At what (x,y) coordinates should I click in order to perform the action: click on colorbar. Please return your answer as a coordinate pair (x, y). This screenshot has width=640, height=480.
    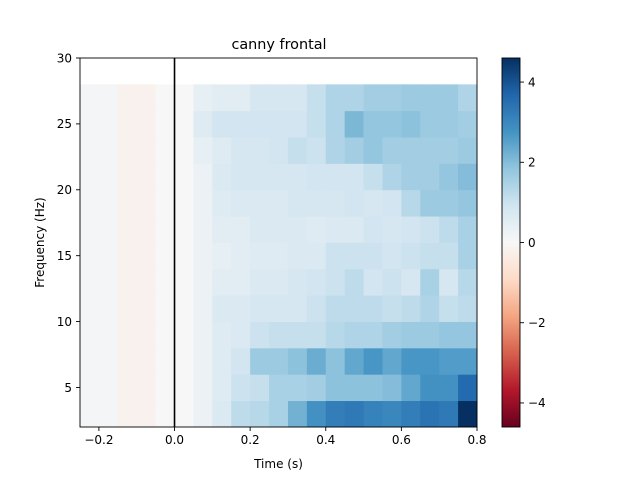
    Looking at the image, I should click on (511, 242).